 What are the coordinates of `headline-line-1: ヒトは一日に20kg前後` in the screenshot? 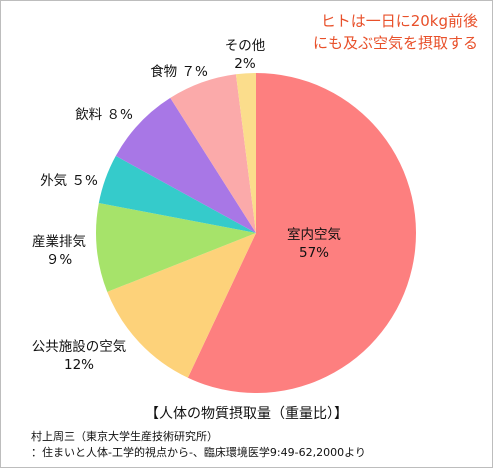 It's located at (399, 21).